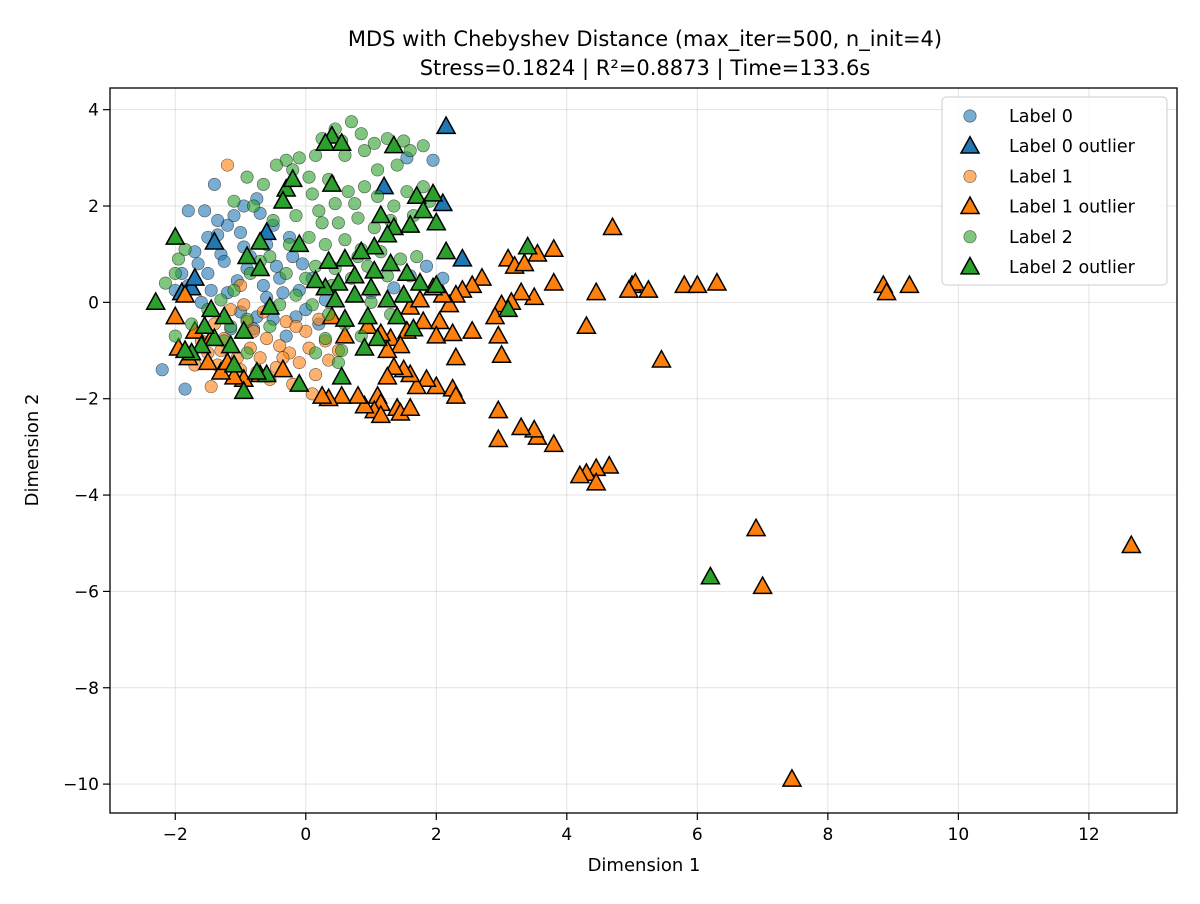  Describe the element at coordinates (86, 400) in the screenshot. I see `y-tick-label: −2` at that location.